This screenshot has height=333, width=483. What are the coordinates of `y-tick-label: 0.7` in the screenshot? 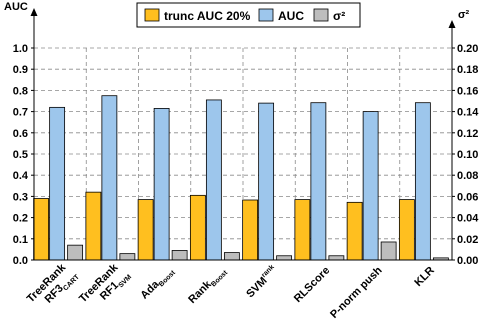 It's located at (20, 113).